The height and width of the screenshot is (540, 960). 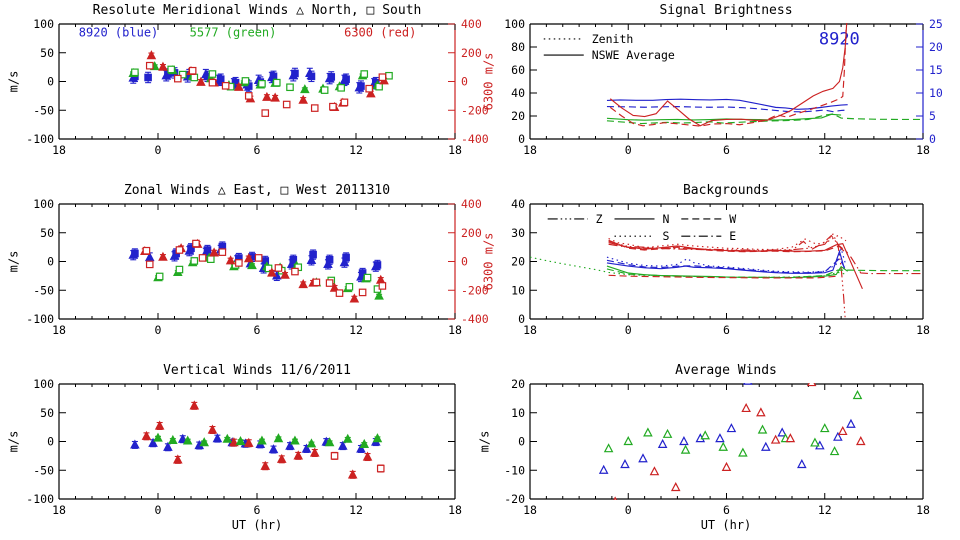 What do you see at coordinates (732, 236) in the screenshot?
I see `svg-text: E` at bounding box center [732, 236].